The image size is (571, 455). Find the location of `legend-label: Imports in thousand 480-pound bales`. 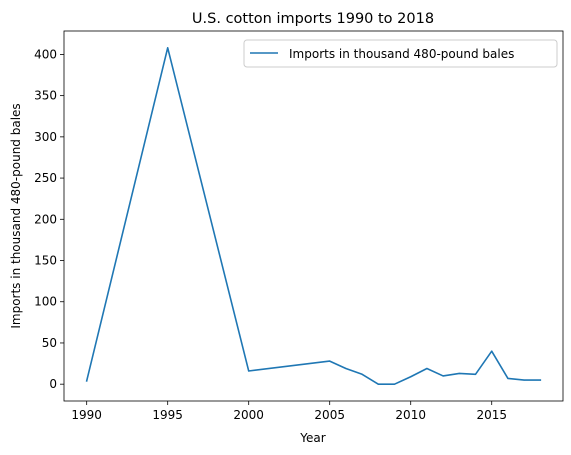

legend-label: Imports in thousand 480-pound bales is located at coordinates (401, 54).